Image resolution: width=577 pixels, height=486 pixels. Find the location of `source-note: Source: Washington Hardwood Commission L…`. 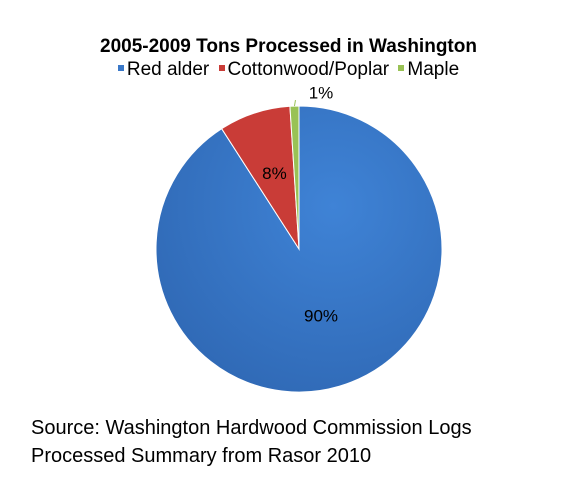

source-note: Source: Washington Hardwood Commission L… is located at coordinates (296, 442).